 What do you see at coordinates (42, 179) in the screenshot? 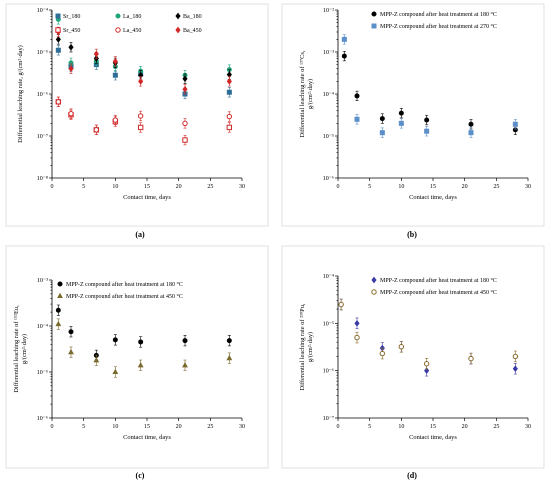
I see `y-tick-label: 10⁻⁸` at bounding box center [42, 179].